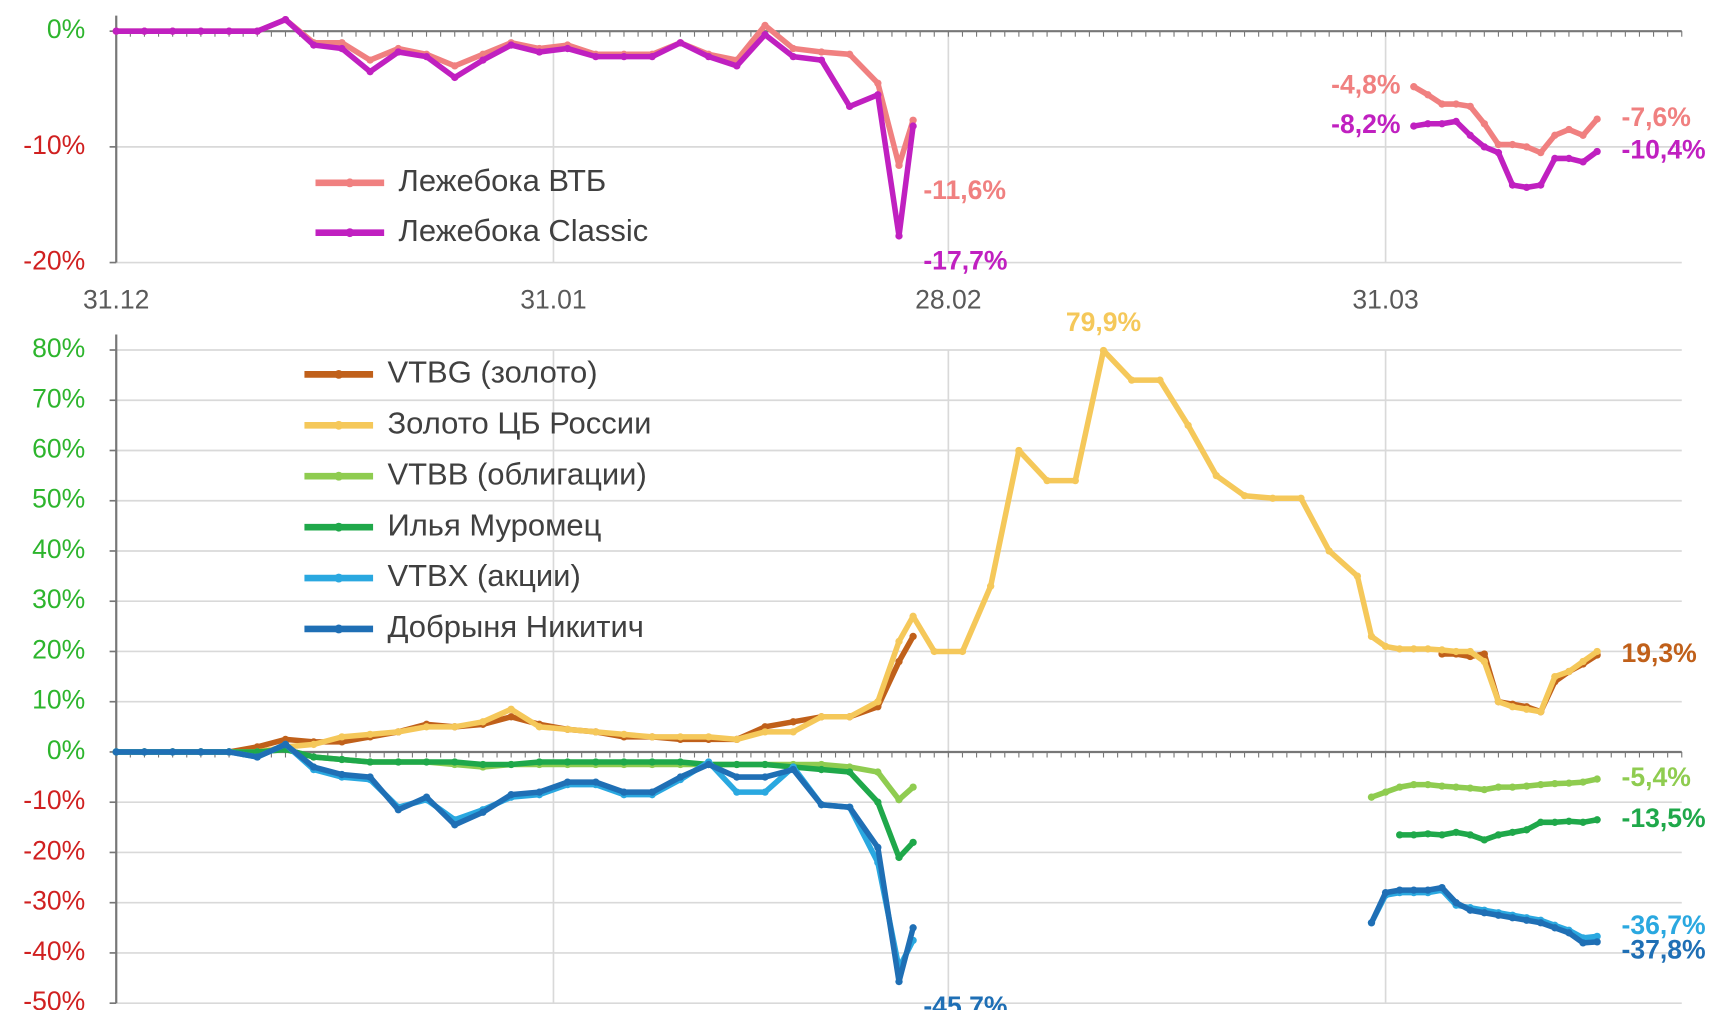 The width and height of the screenshot is (1727, 1010). What do you see at coordinates (948, 299) in the screenshot?
I see `x-tick-label: 28.02` at bounding box center [948, 299].